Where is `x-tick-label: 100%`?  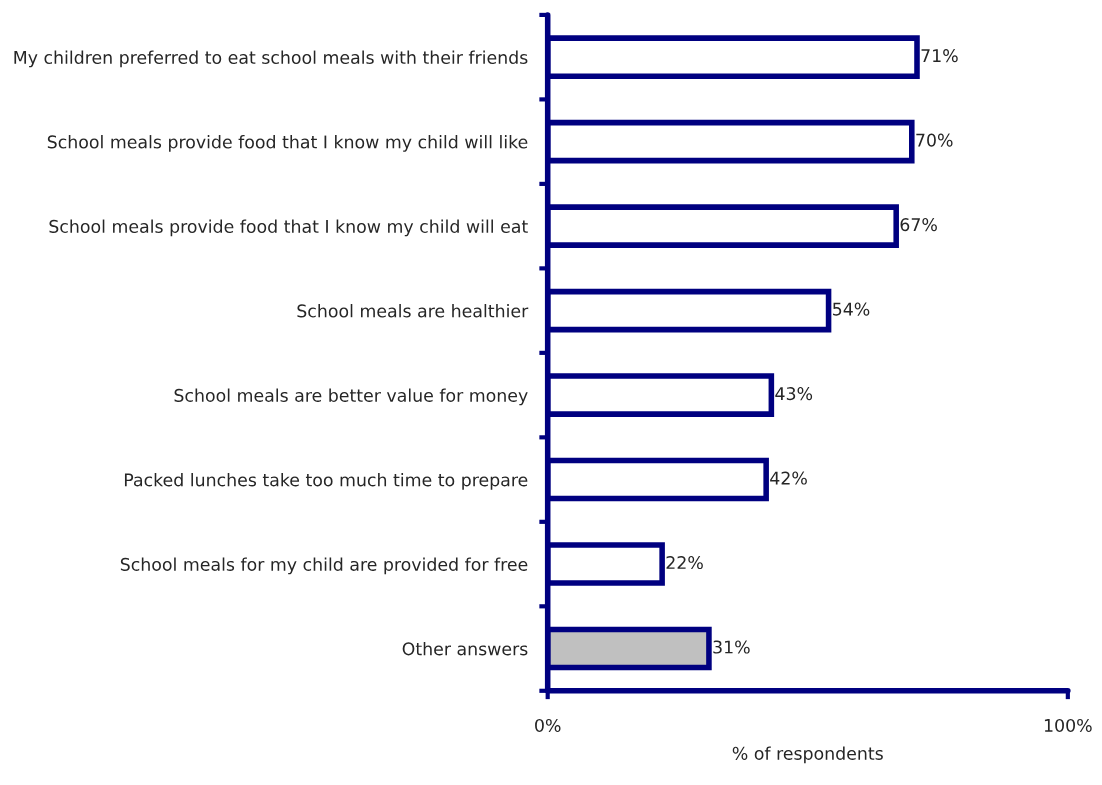 x-tick-label: 100% is located at coordinates (1068, 725).